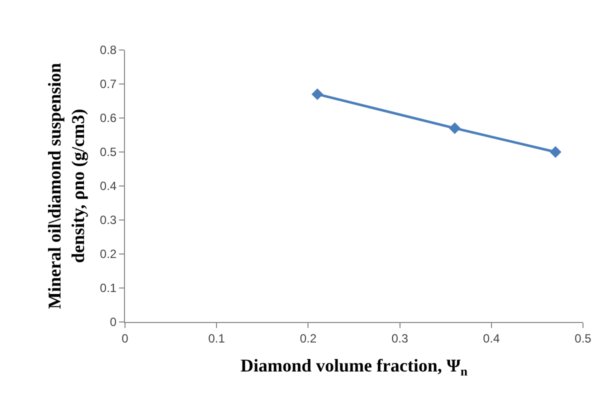  Describe the element at coordinates (108, 118) in the screenshot. I see `y-tick-label: 0.6` at that location.